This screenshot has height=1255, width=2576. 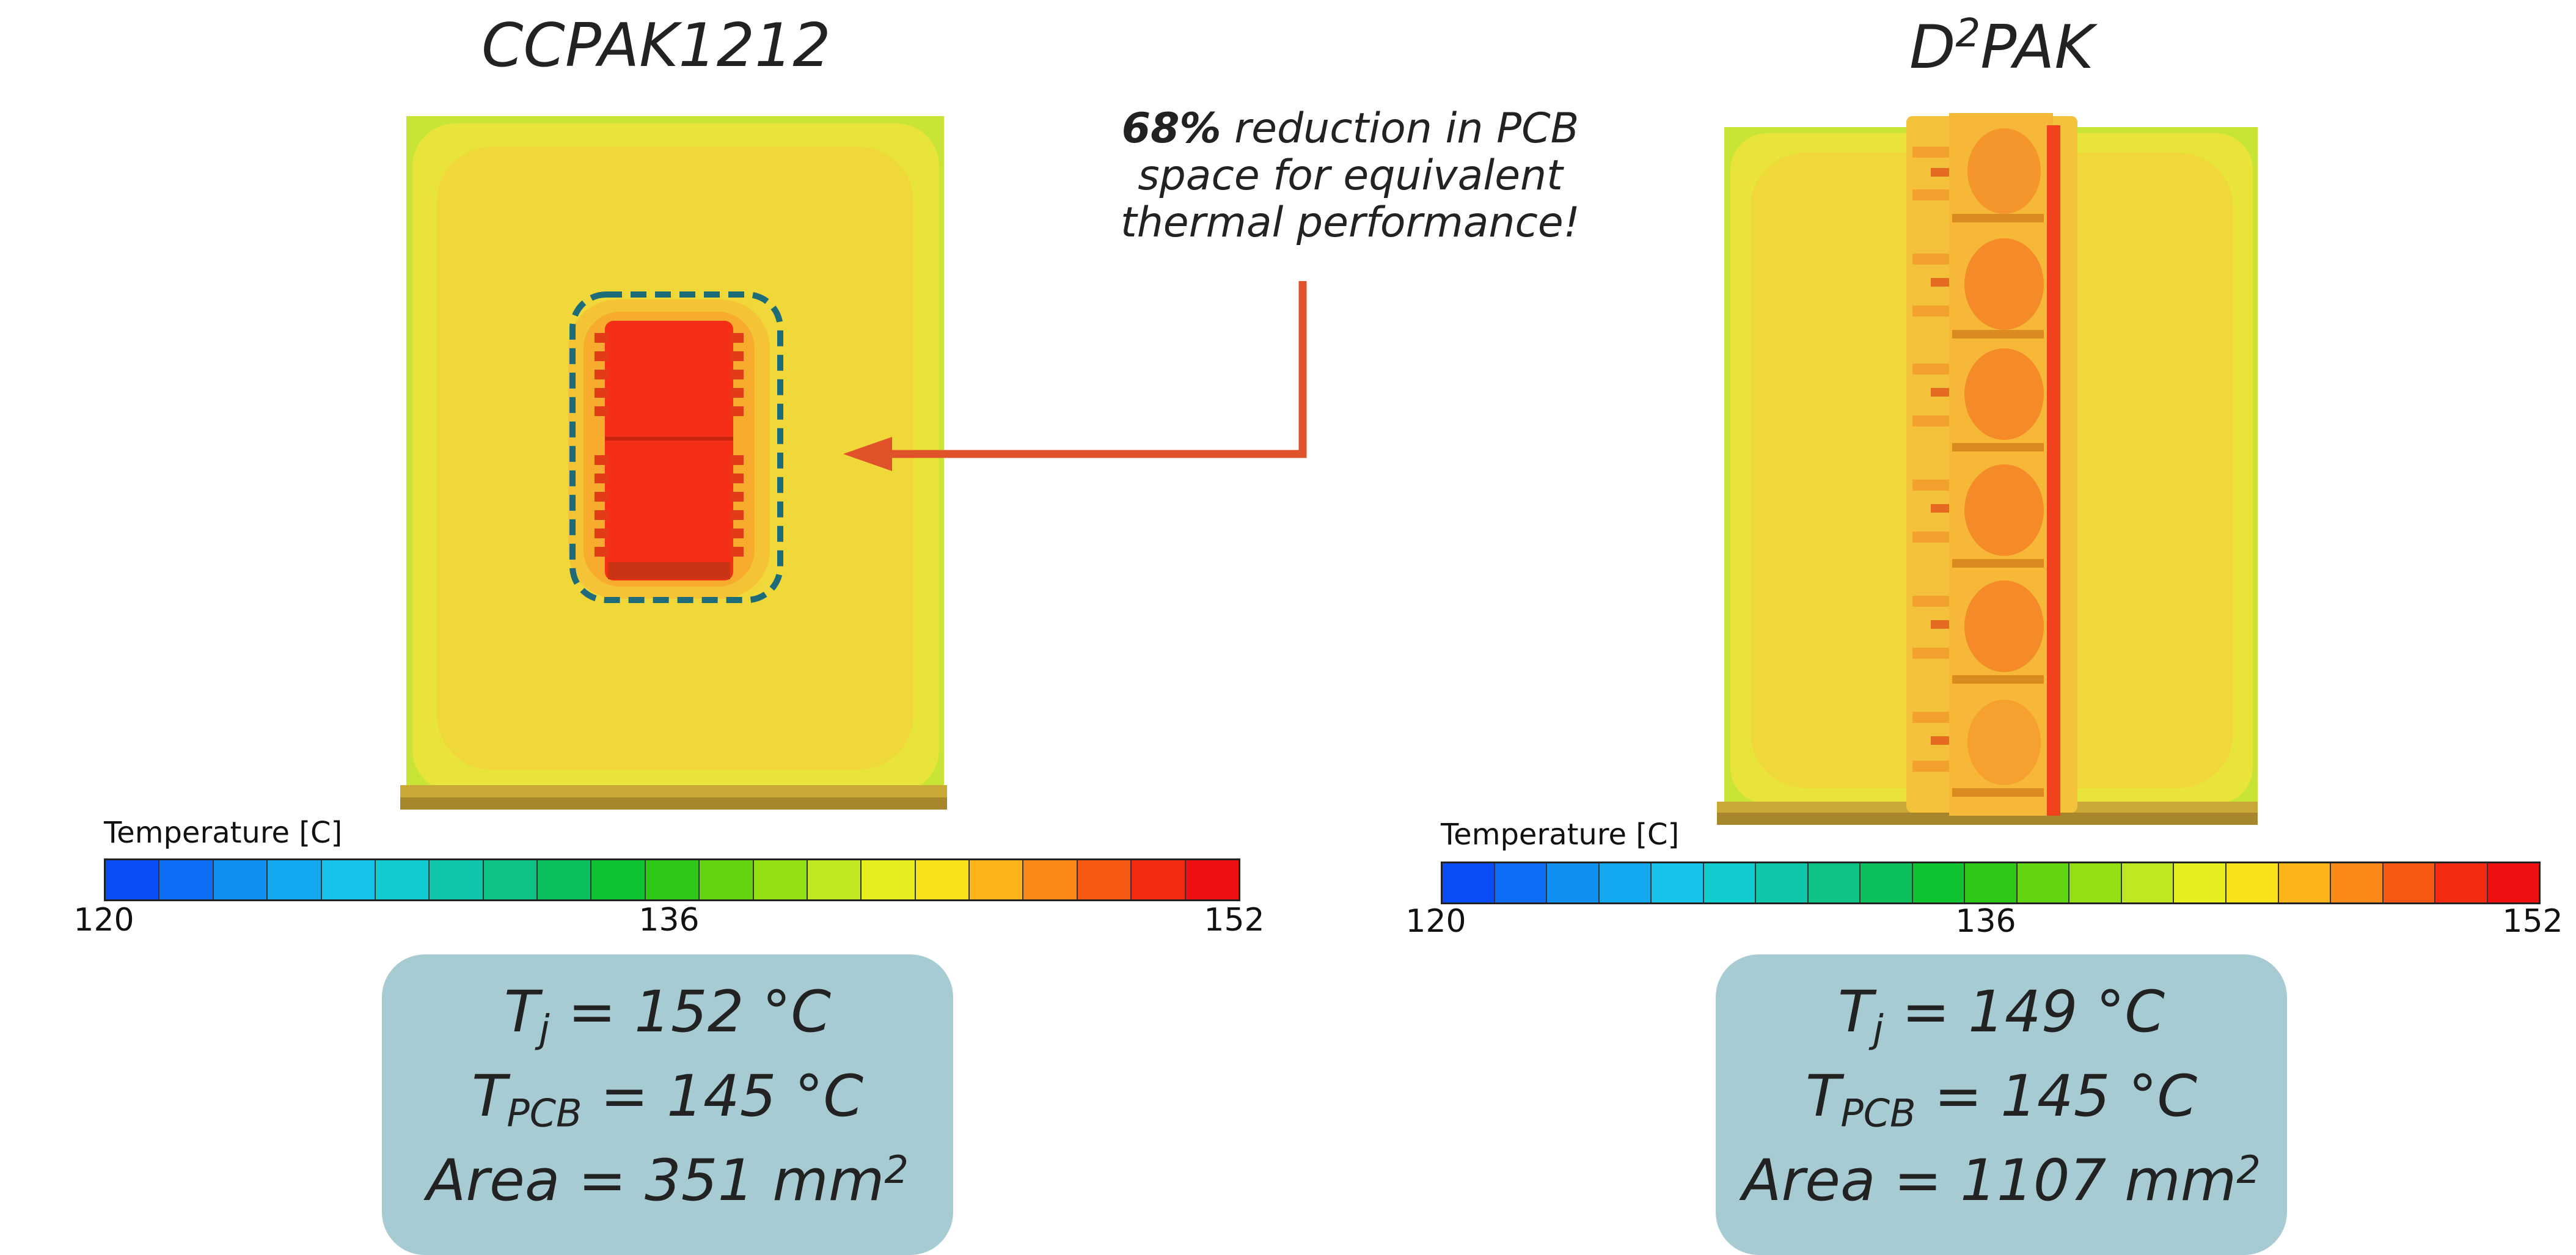 What do you see at coordinates (1099, 369) in the screenshot?
I see `arrow-line` at bounding box center [1099, 369].